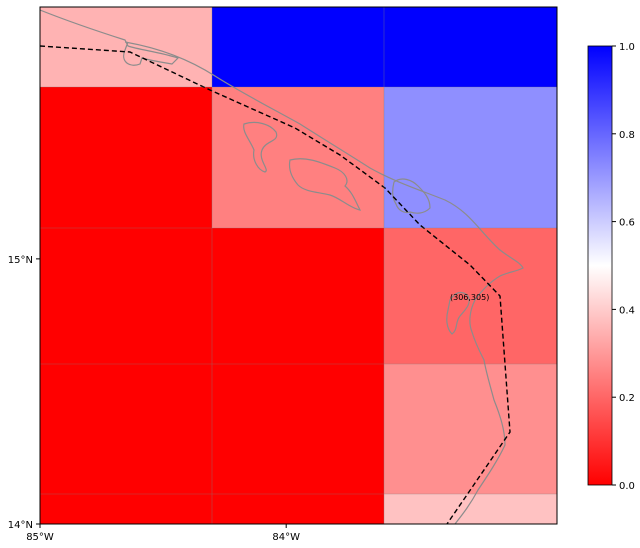 Image resolution: width=640 pixels, height=548 pixels. What do you see at coordinates (24, 393) in the screenshot?
I see `y-axis-ticks: 14°N 15°N` at bounding box center [24, 393].